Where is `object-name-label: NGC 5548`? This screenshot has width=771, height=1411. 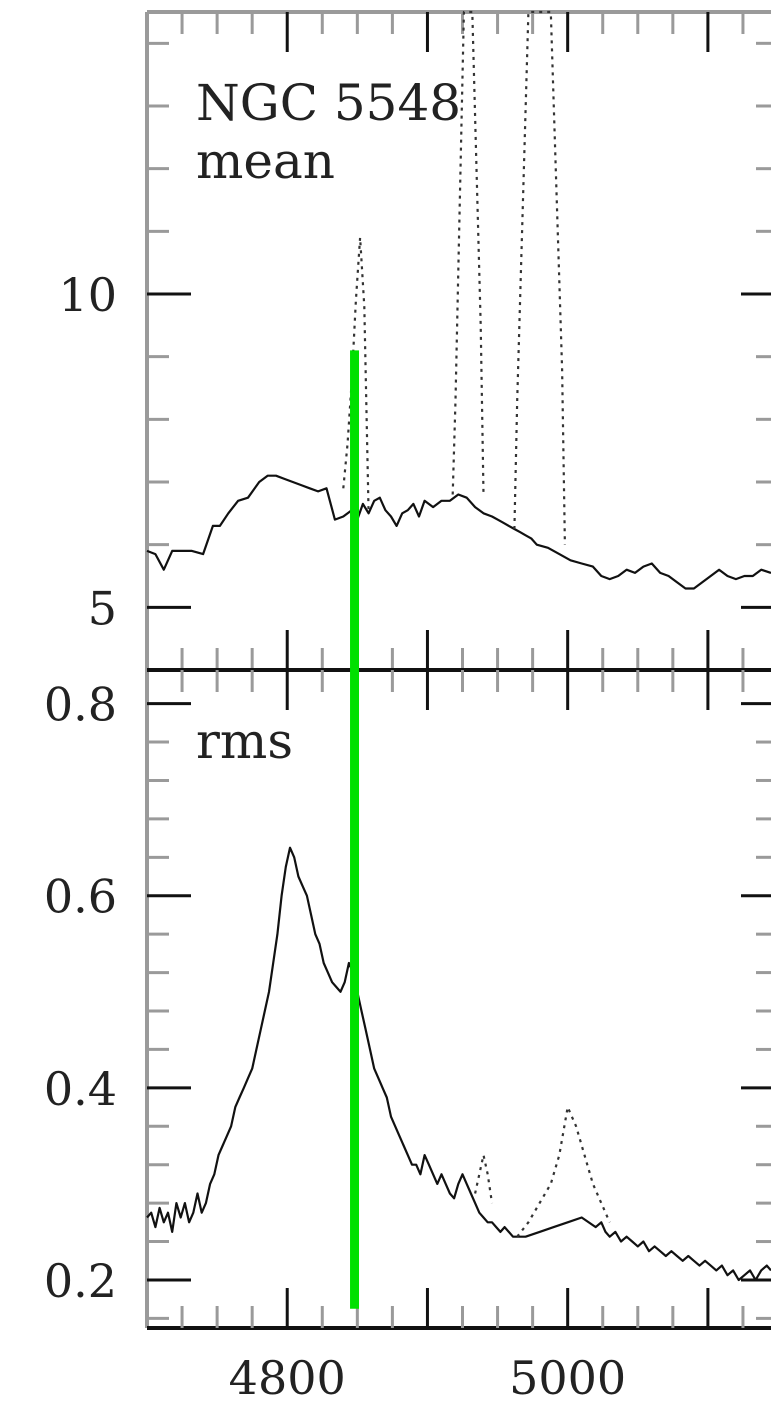 object-name-label: NGC 5548 is located at coordinates (328, 103).